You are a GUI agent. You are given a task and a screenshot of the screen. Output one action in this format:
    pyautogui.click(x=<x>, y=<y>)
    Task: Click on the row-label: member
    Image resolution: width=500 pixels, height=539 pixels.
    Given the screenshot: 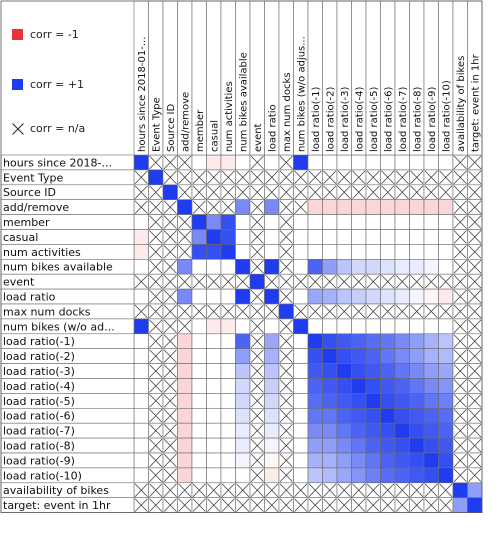 What is the action you would take?
    pyautogui.click(x=26, y=222)
    